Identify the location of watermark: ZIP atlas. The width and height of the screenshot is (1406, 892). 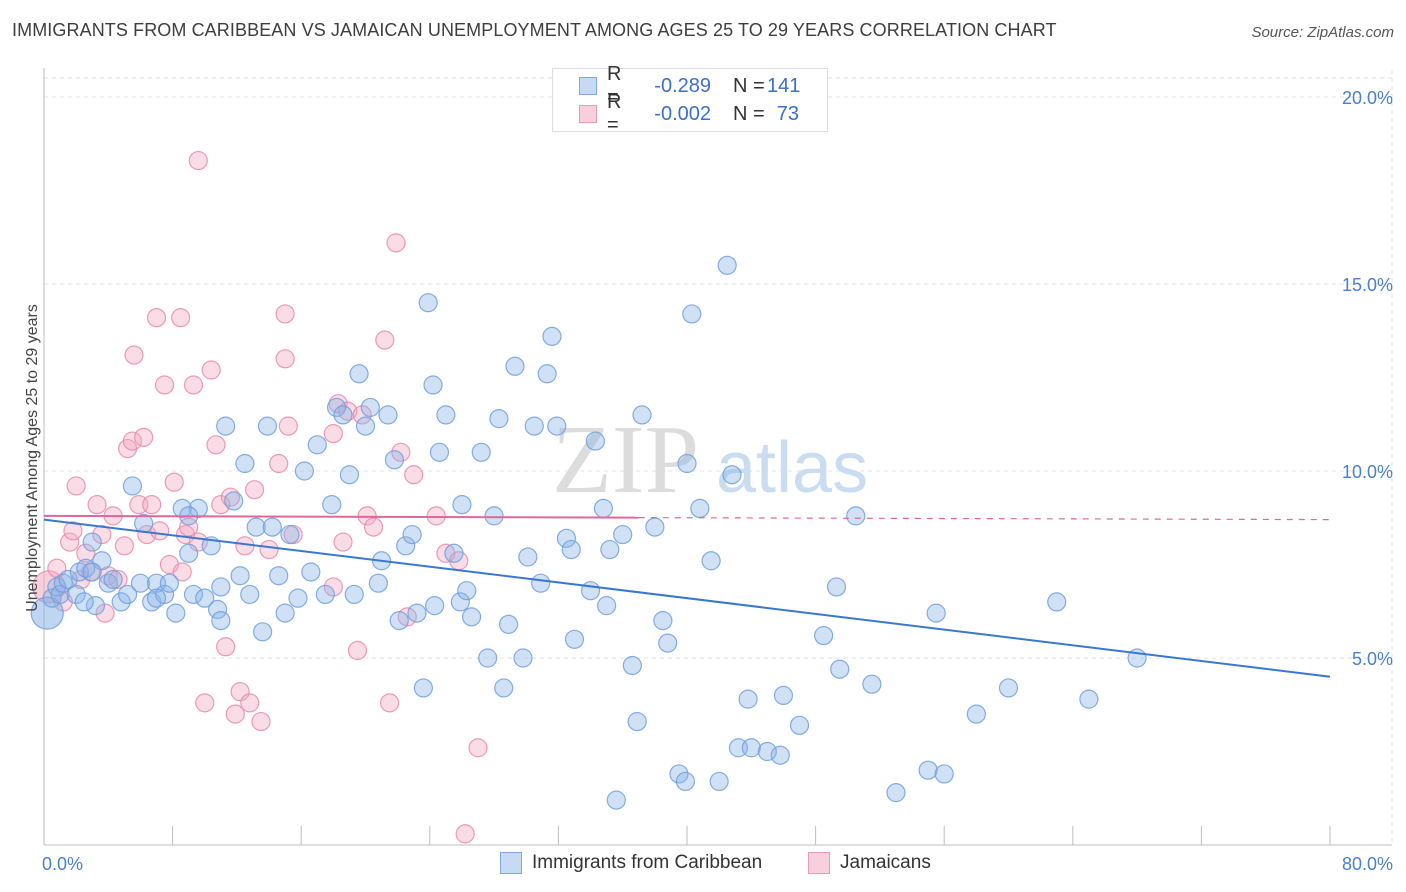
(710, 460).